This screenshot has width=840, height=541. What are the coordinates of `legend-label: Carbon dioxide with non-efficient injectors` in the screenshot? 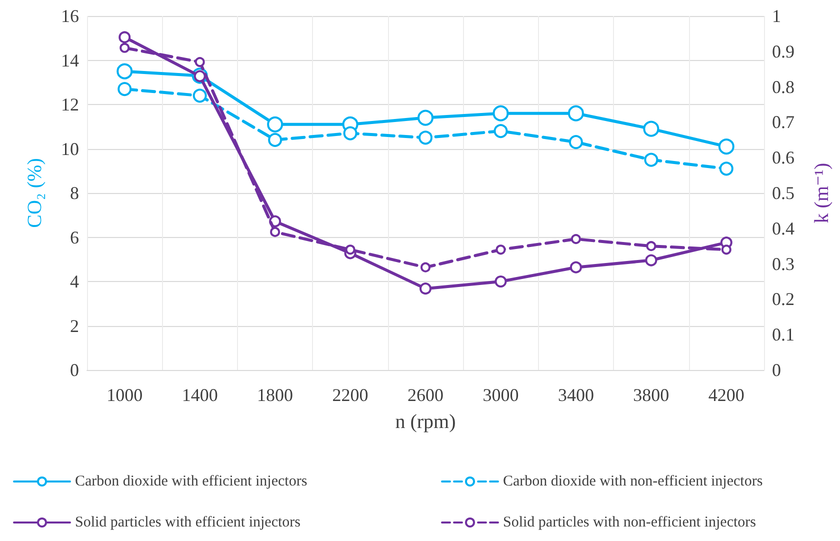 It's located at (633, 482).